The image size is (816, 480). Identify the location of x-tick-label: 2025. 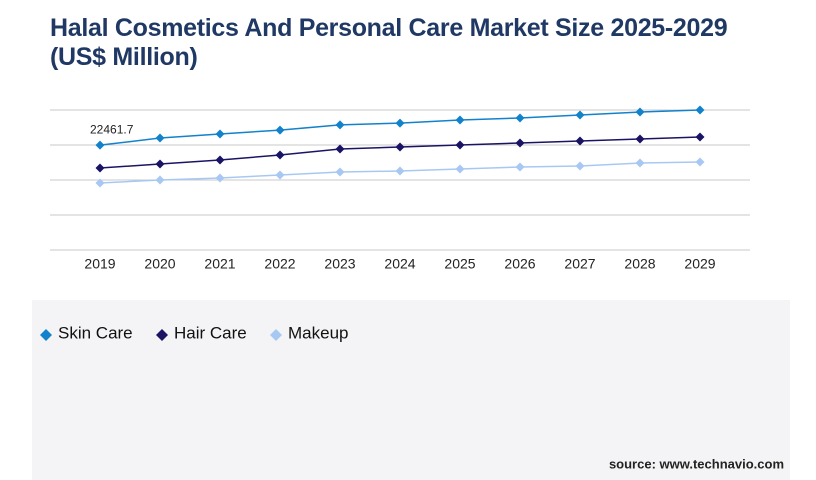
(459, 264).